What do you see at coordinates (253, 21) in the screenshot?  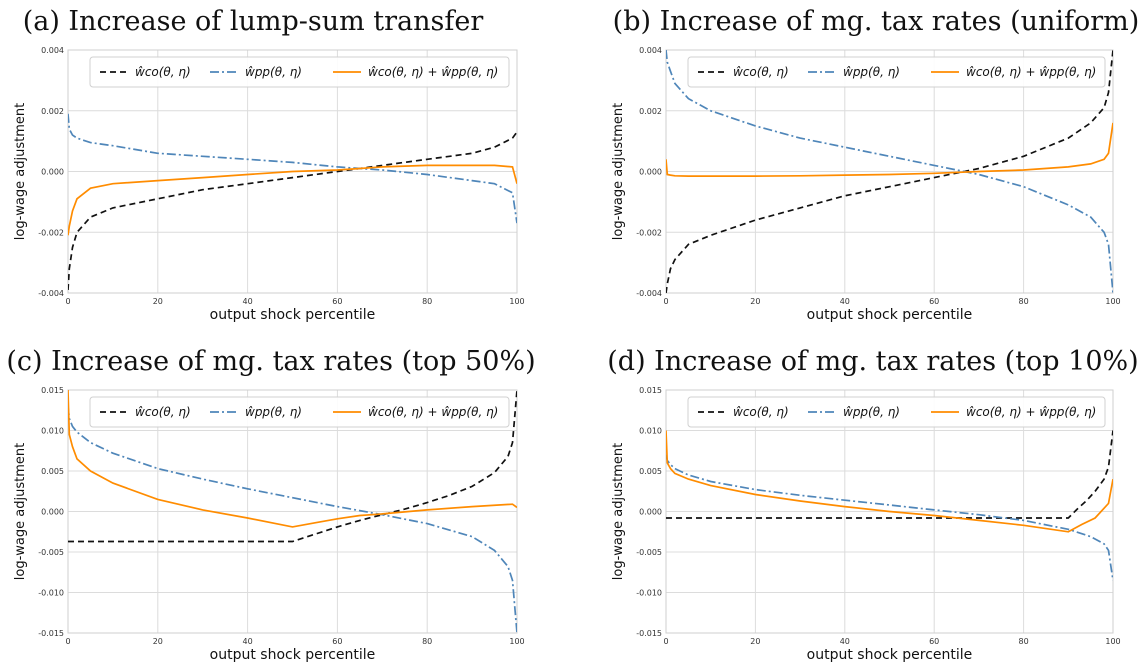 I see `panel-title: (a) Increase of lump-sum transfer` at bounding box center [253, 21].